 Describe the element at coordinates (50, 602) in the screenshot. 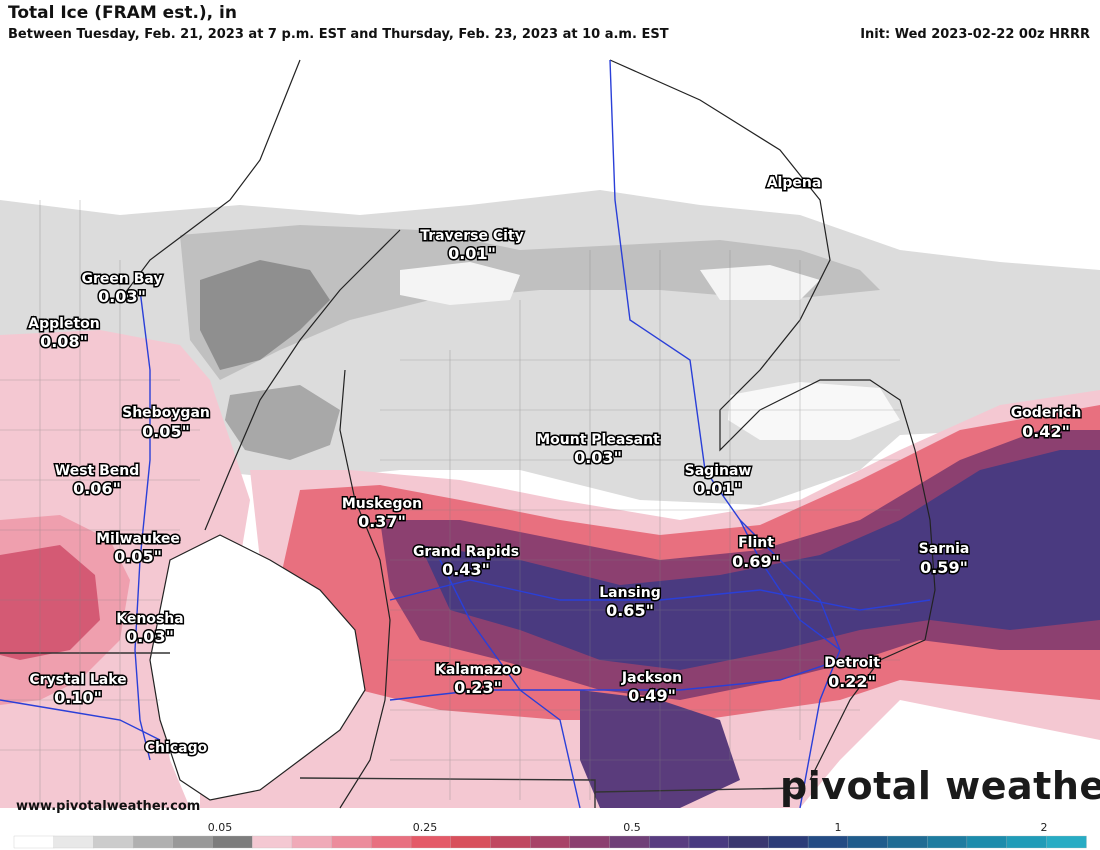

I see `ice-contour-trace-pink-mid` at that location.